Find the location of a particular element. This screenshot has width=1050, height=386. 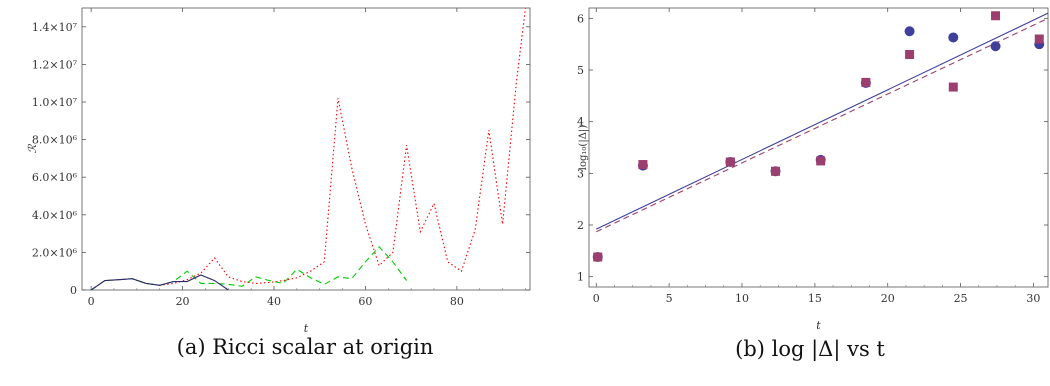

y-tick-label: 3 is located at coordinates (580, 173).